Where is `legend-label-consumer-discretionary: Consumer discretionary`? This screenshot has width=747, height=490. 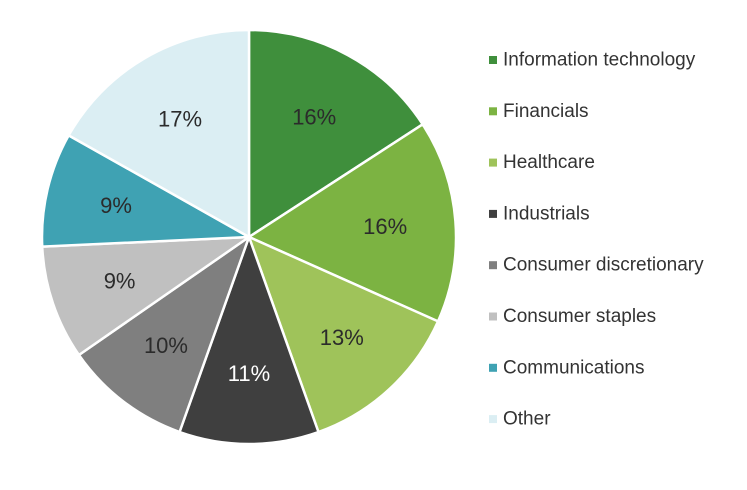 legend-label-consumer-discretionary: Consumer discretionary is located at coordinates (603, 265).